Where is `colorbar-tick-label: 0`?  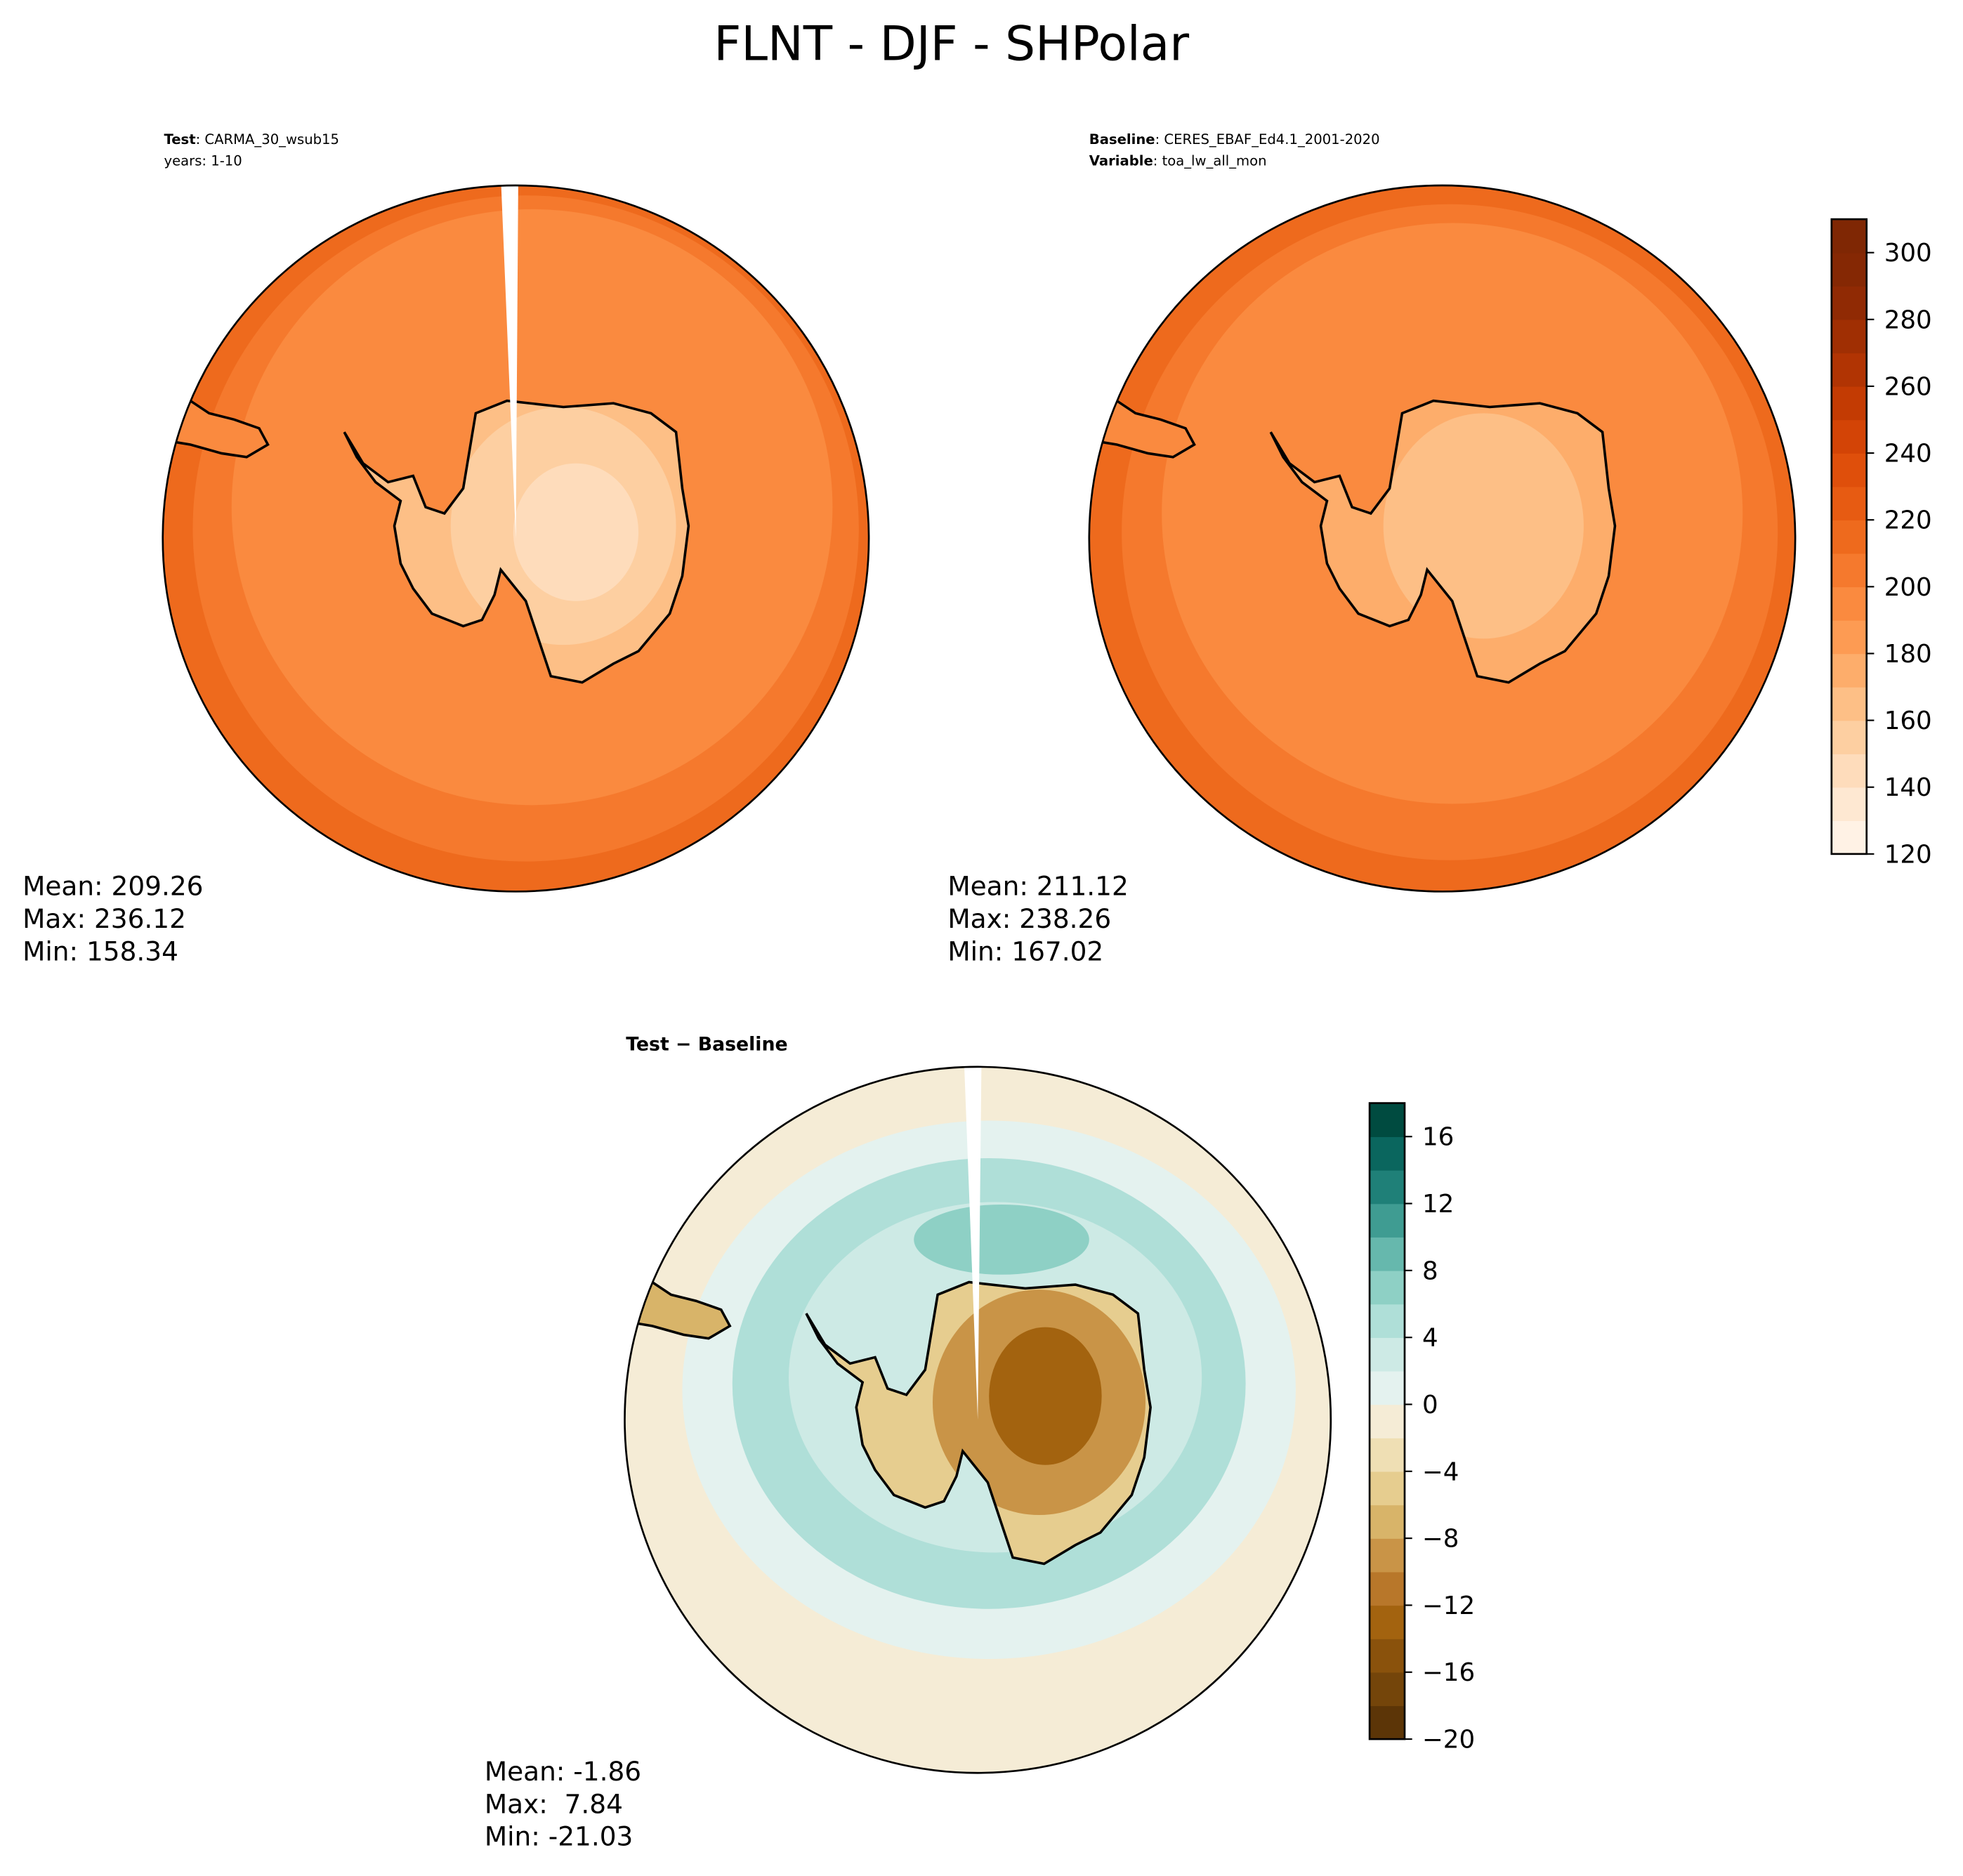
colorbar-tick-label: 0 is located at coordinates (1430, 1405).